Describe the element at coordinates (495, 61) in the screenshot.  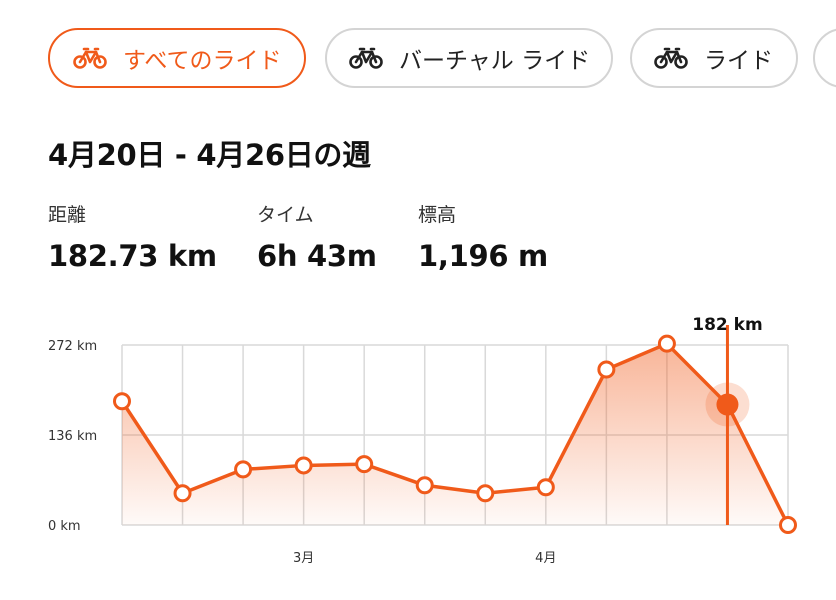
I see `filter-virtual-rides-label: バーチャル ライド` at that location.